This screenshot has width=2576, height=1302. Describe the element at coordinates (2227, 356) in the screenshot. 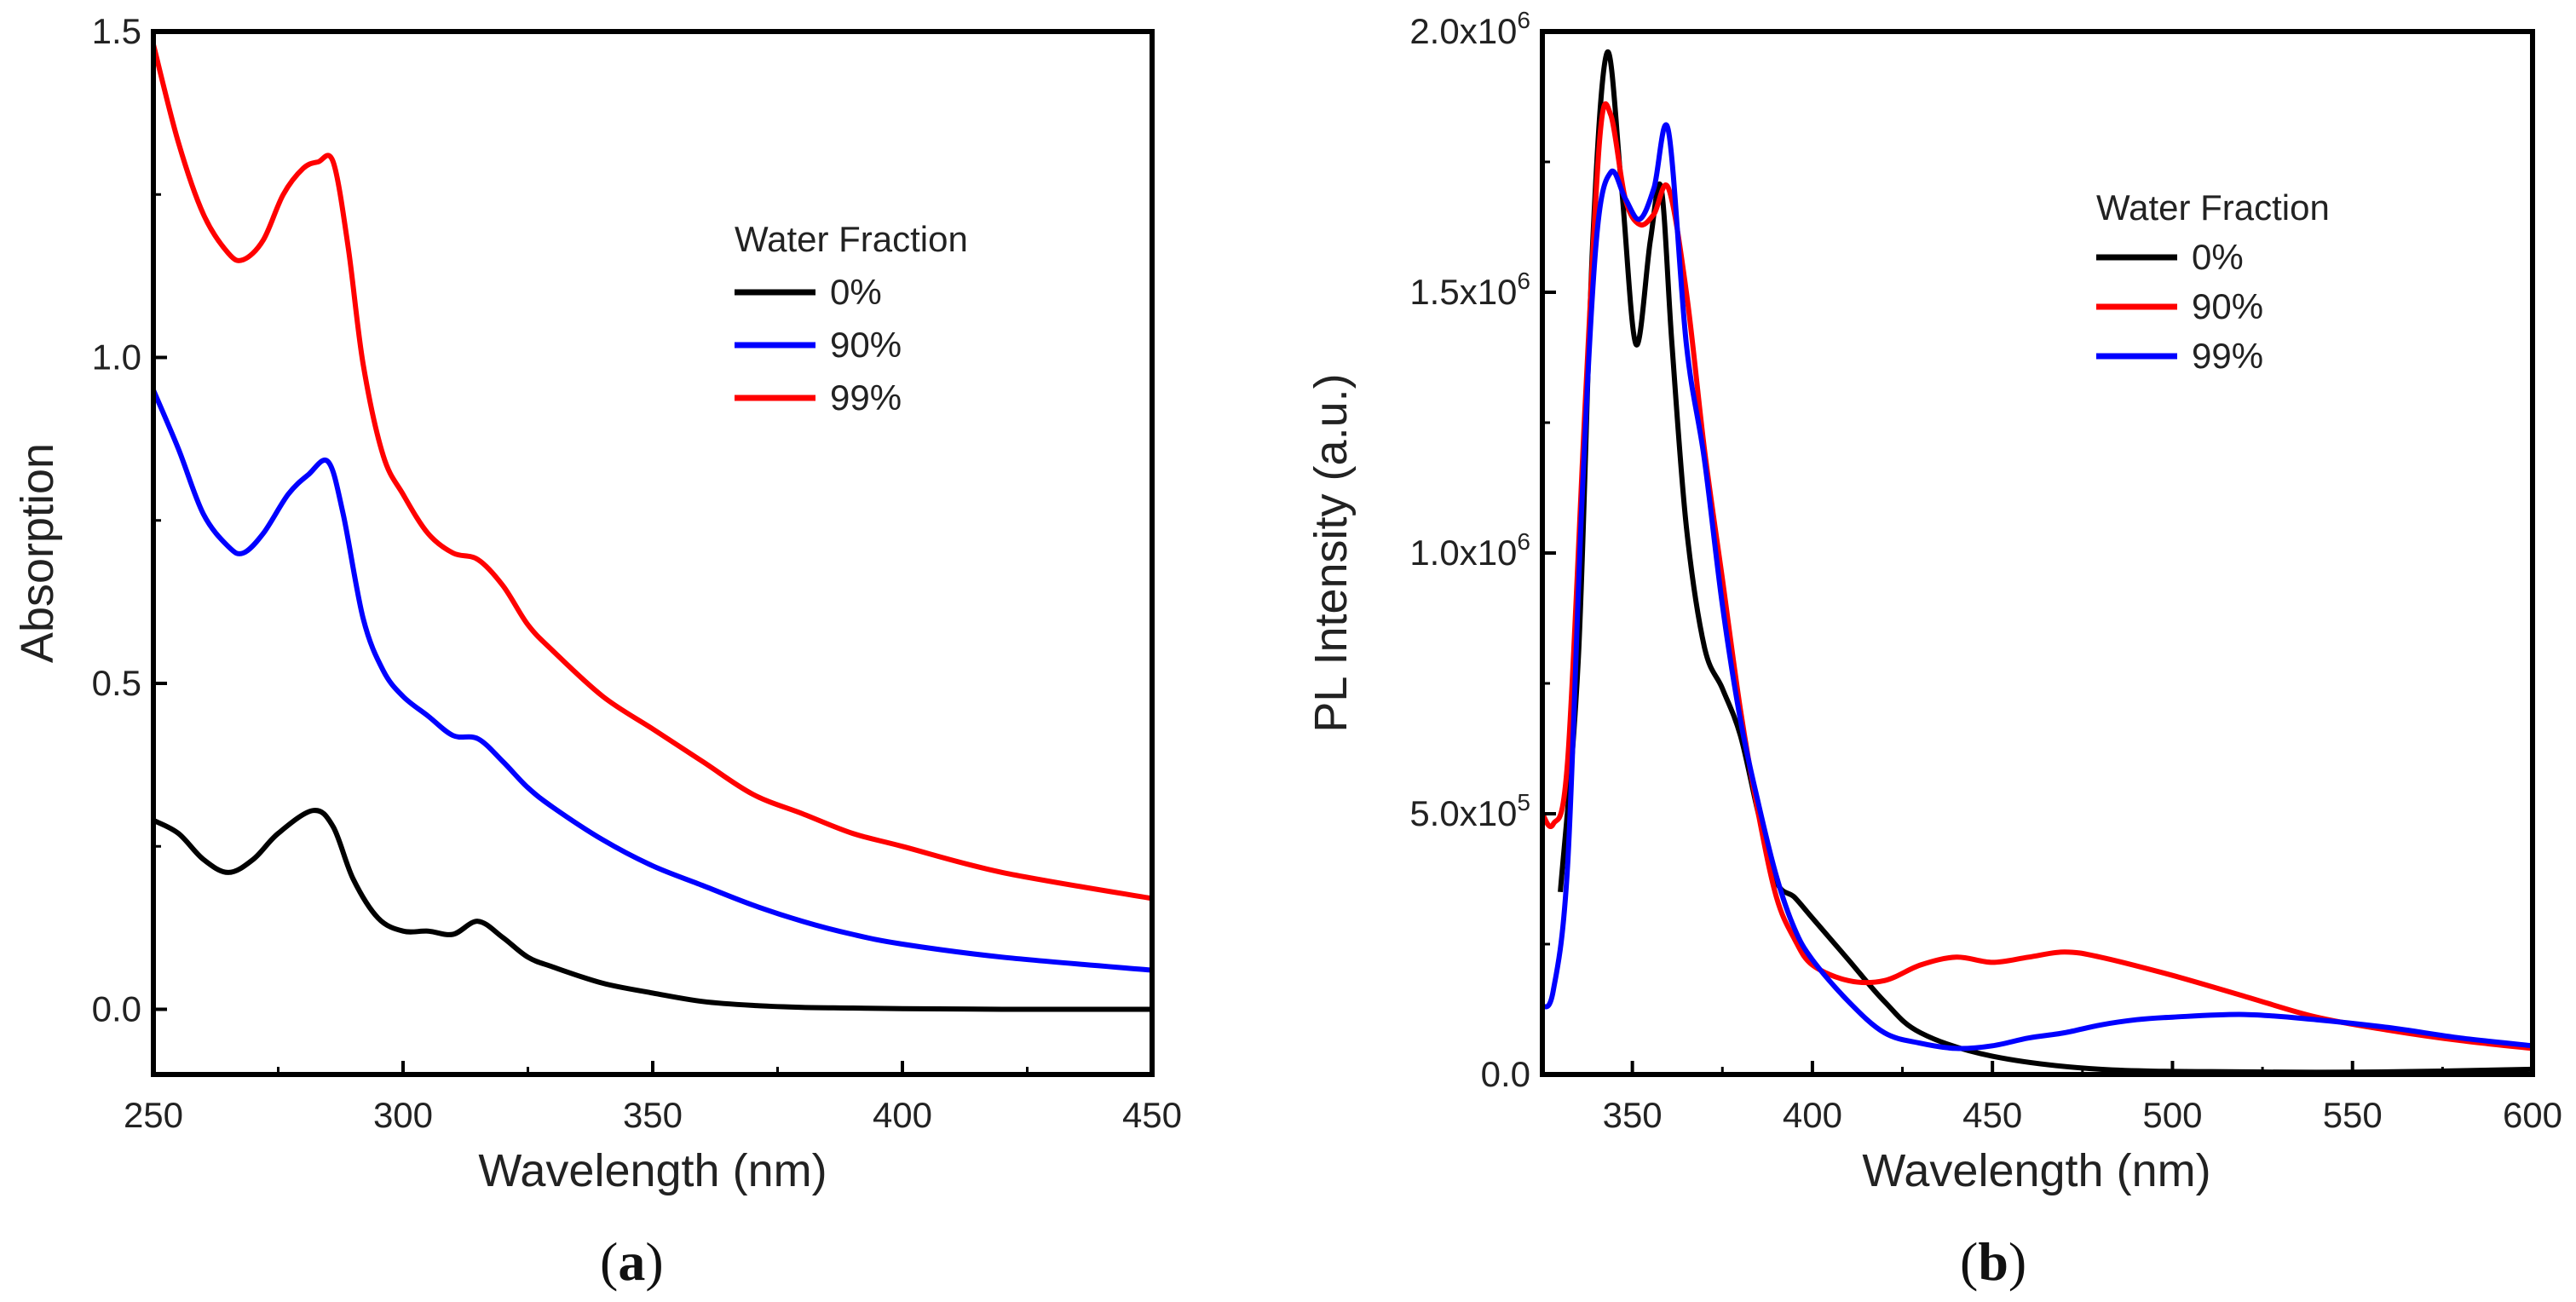

I see `panel-b-legend-label: 99%` at that location.